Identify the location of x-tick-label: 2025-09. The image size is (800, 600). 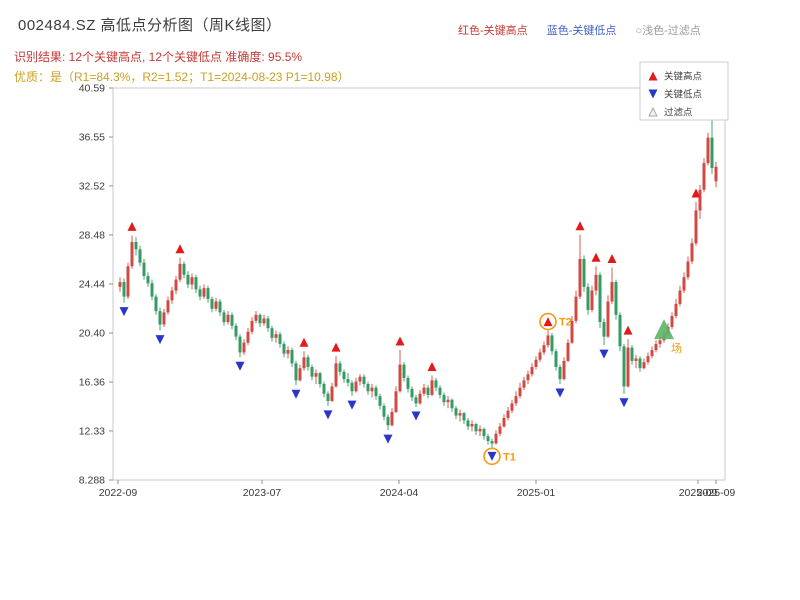
(716, 493).